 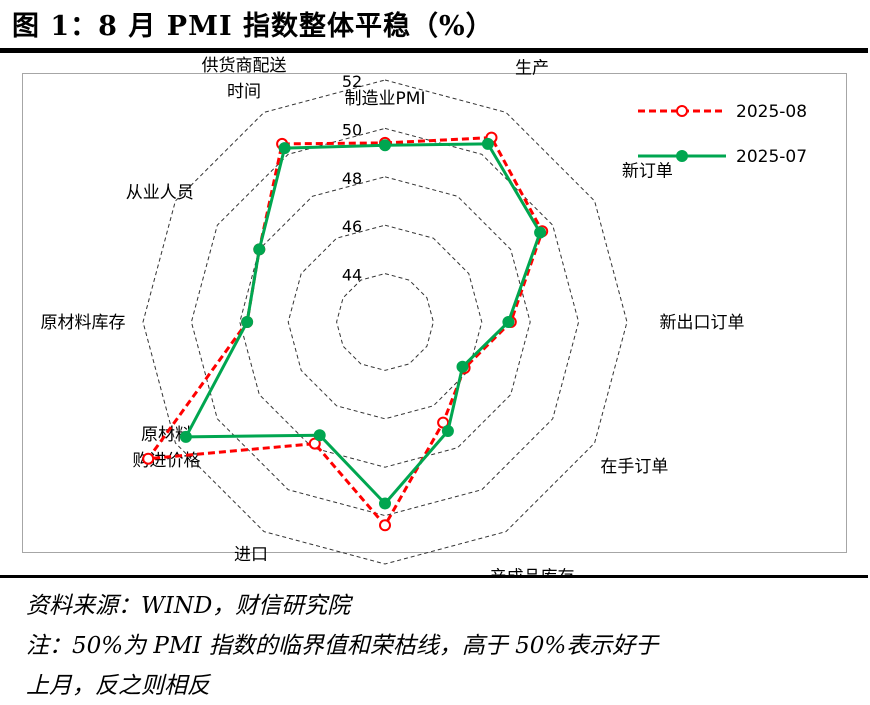 I want to click on axis-label-line: 生产, so click(x=532, y=68).